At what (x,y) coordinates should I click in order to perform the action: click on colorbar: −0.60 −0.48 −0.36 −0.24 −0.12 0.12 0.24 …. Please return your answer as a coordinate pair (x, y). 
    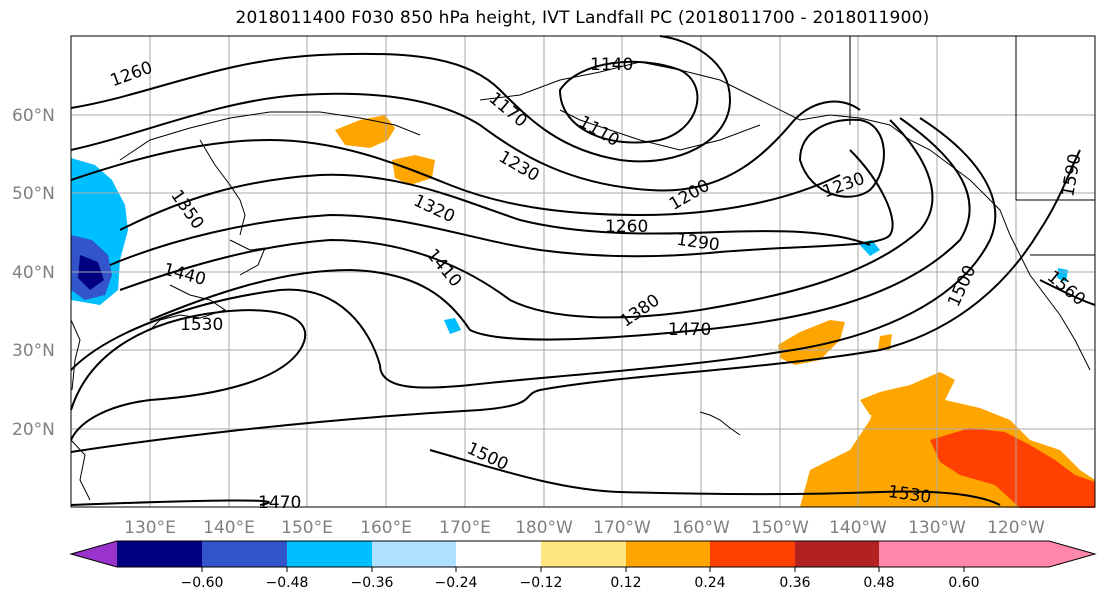
    Looking at the image, I should click on (583, 565).